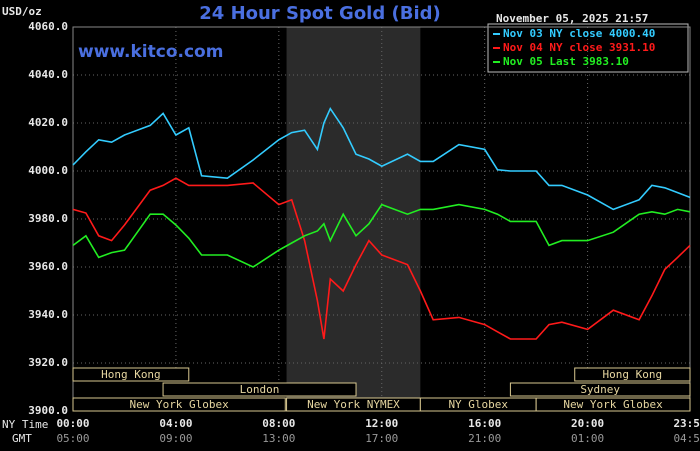 Image resolution: width=700 pixels, height=451 pixels. I want to click on legend-label: Nov 03 NY close 4000.40, so click(579, 33).